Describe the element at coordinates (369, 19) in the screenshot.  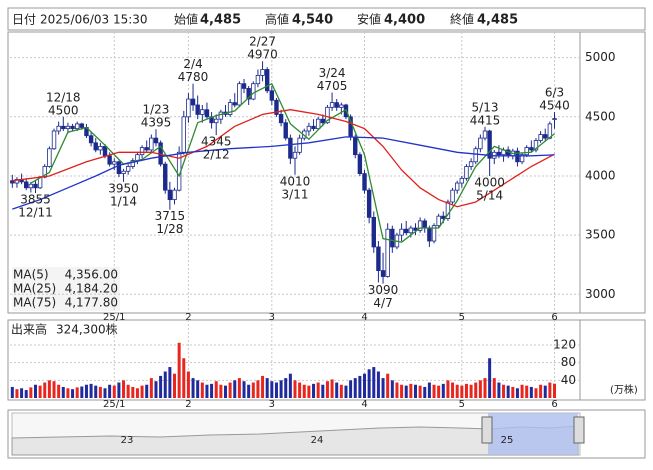
I see `field-name: 安値` at that location.